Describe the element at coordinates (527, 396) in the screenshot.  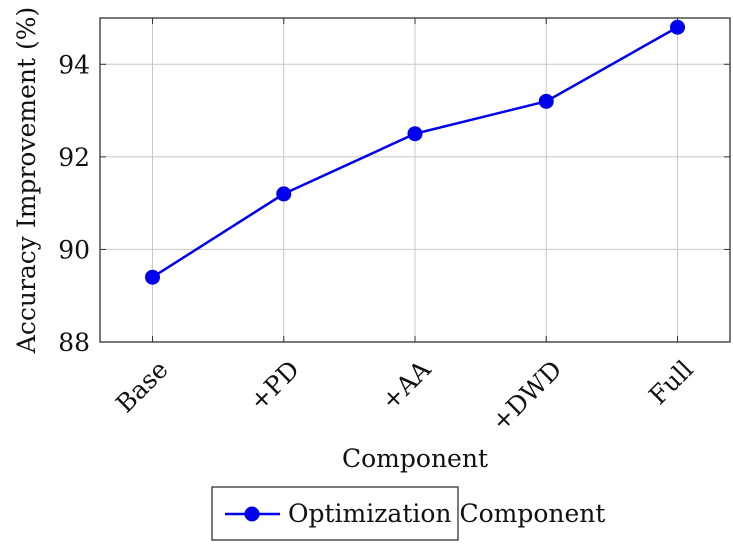
I see `x-tick-label: +DWD` at that location.